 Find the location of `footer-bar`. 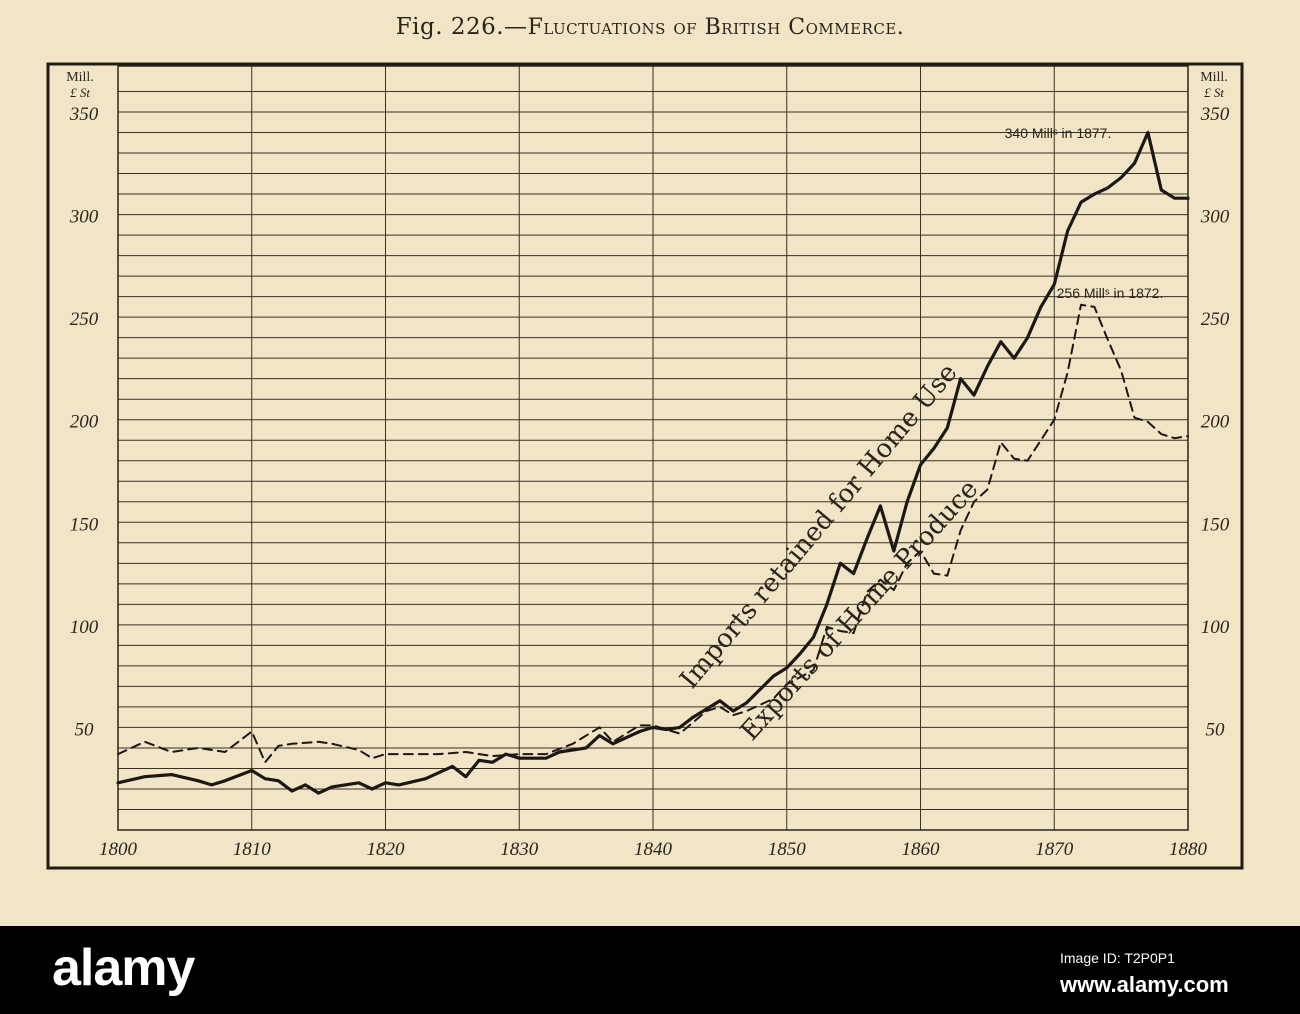

footer-bar is located at coordinates (650, 970).